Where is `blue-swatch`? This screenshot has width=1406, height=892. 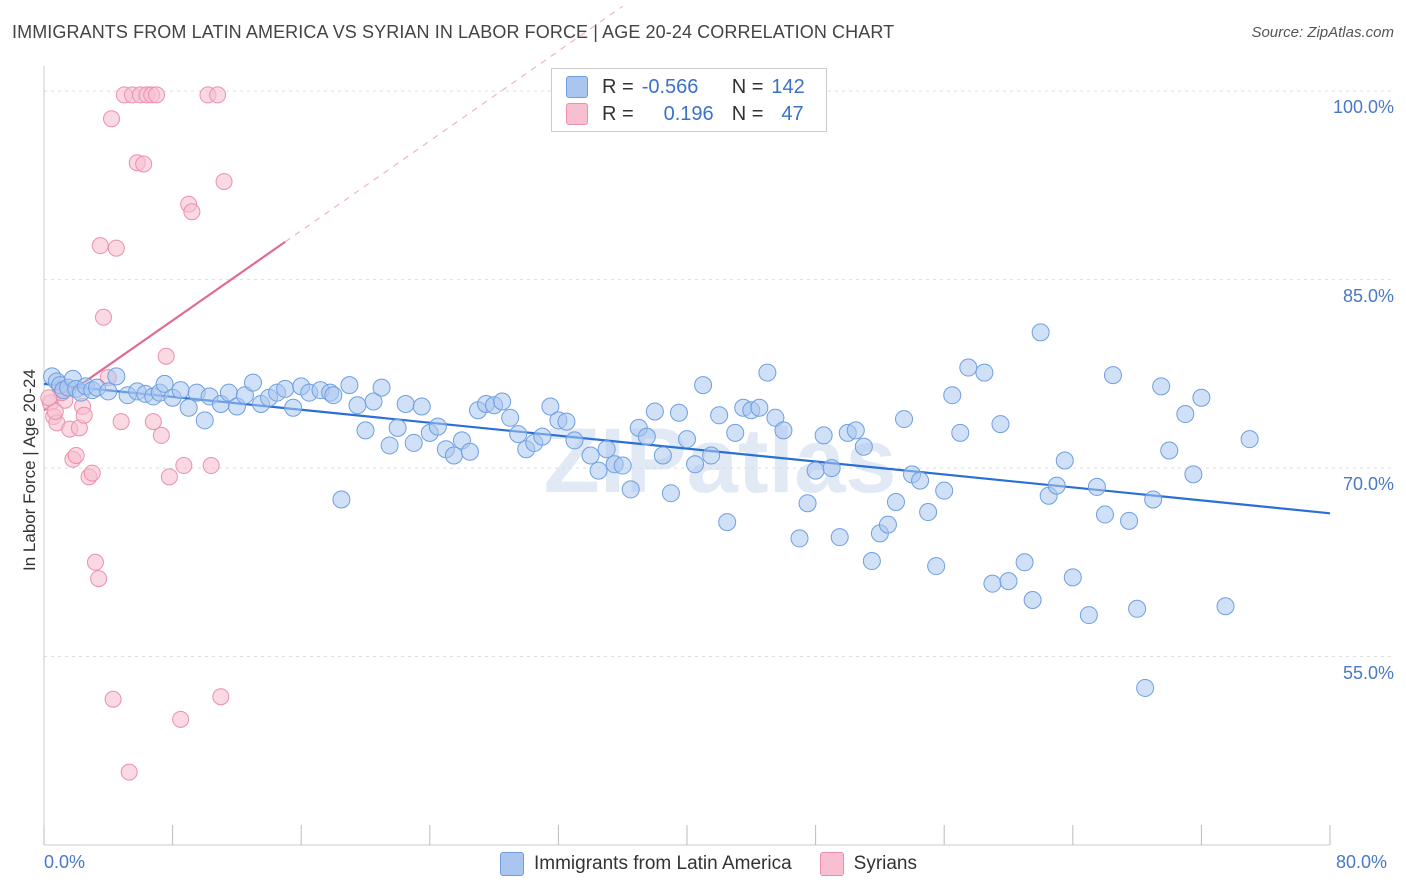 blue-swatch is located at coordinates (577, 87).